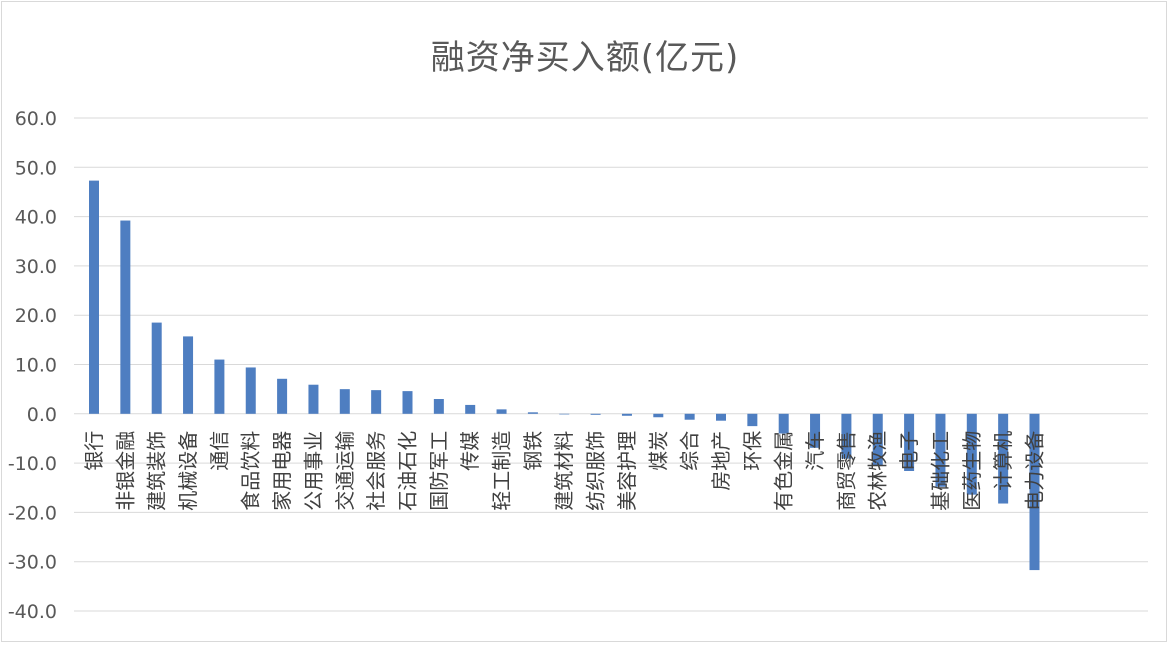 The height and width of the screenshot is (645, 1170). Describe the element at coordinates (157, 471) in the screenshot. I see `category-label: 建筑装饰` at that location.